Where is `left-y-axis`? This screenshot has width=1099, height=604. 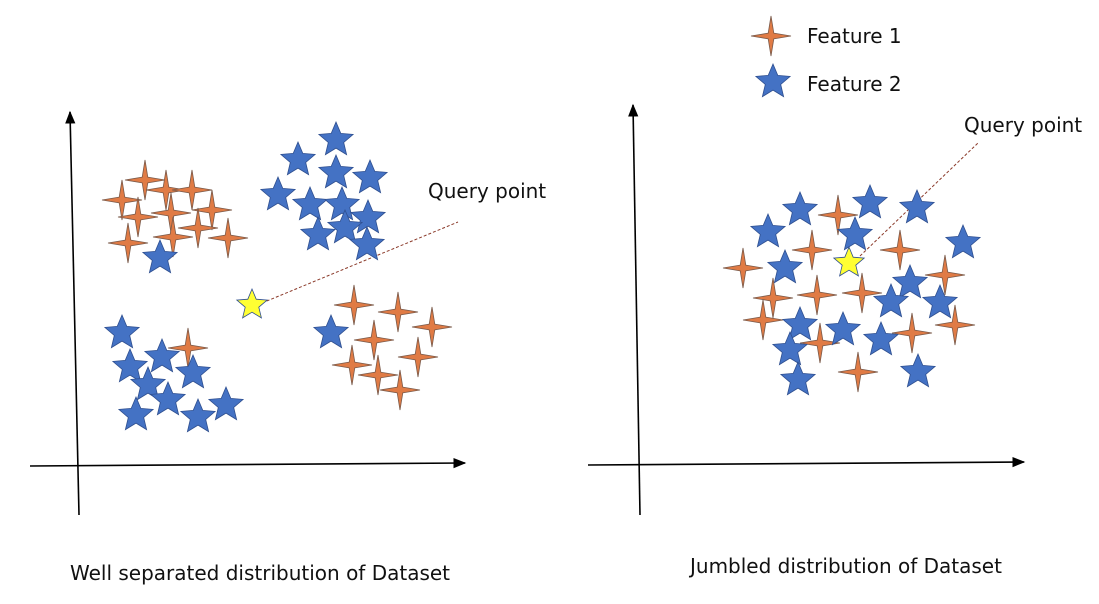
left-y-axis is located at coordinates (72, 313).